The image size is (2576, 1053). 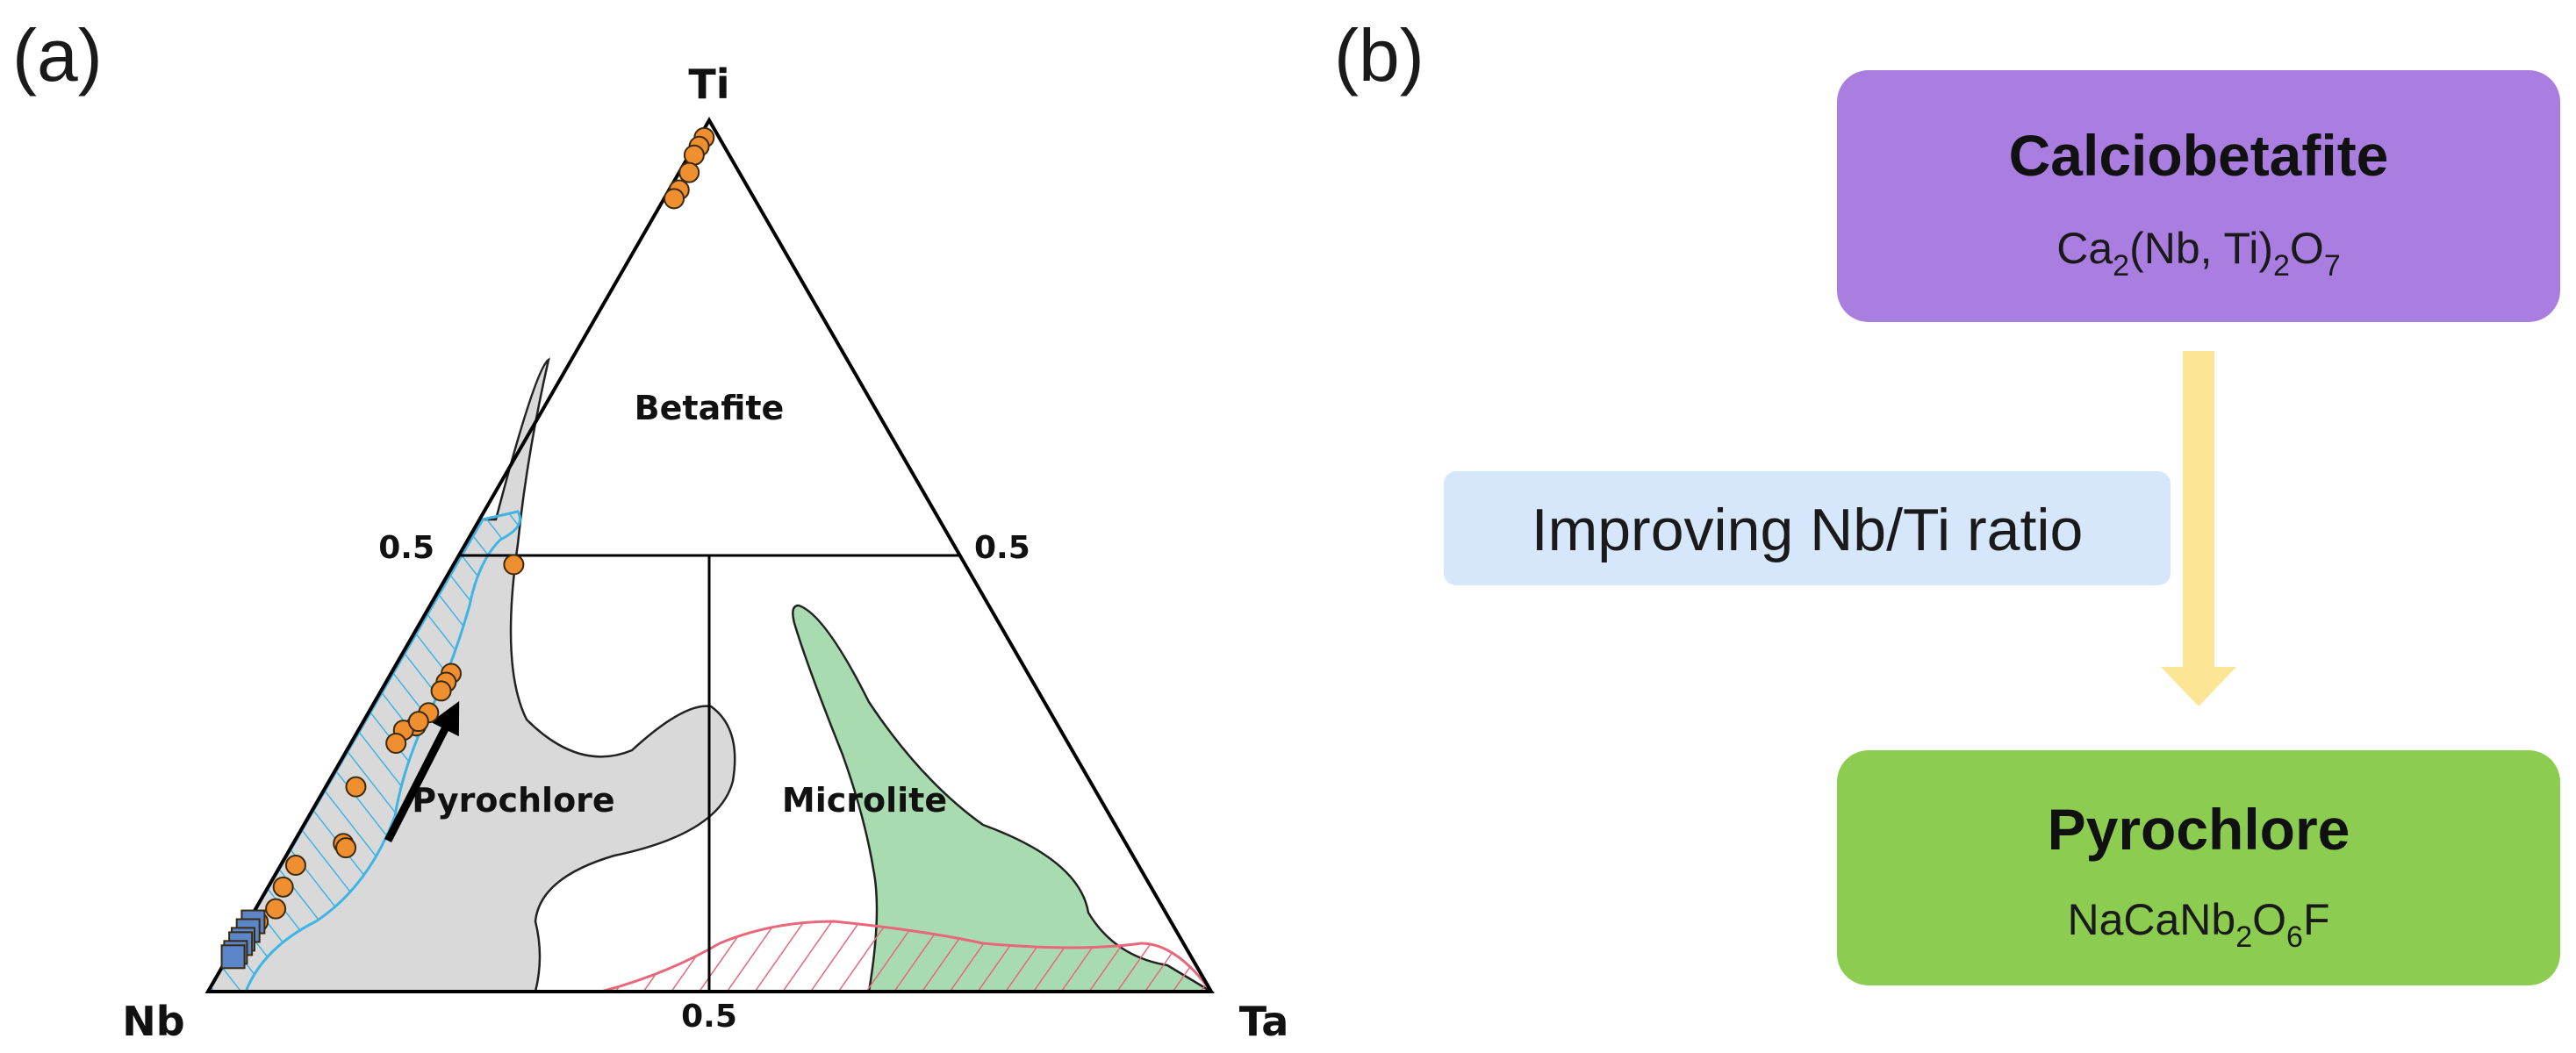 What do you see at coordinates (2198, 867) in the screenshot?
I see `pyrochlore-box` at bounding box center [2198, 867].